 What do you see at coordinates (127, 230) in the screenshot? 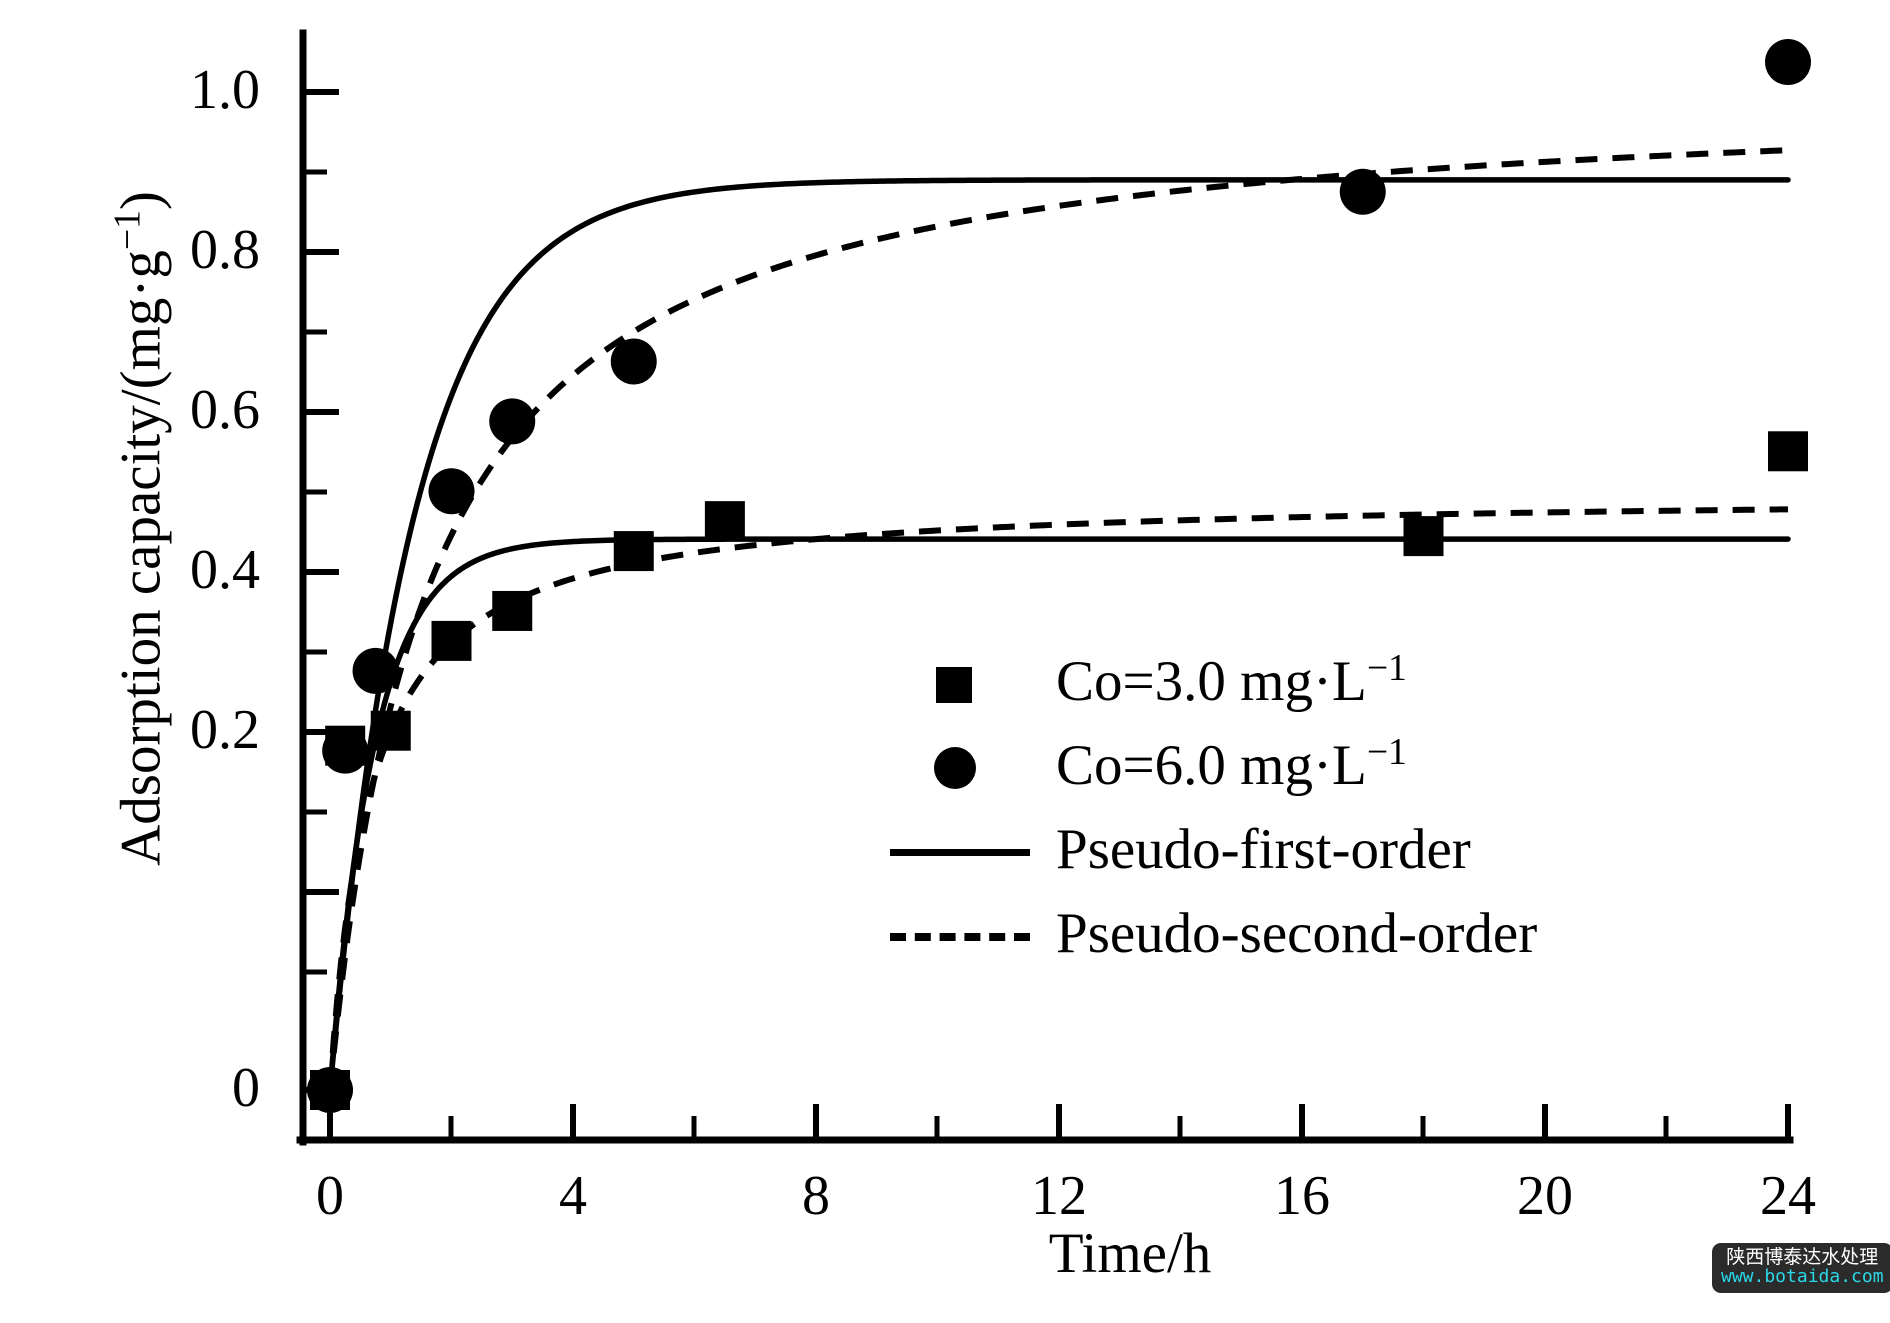
I see `y-axis-title-superscript: −1` at bounding box center [127, 230].